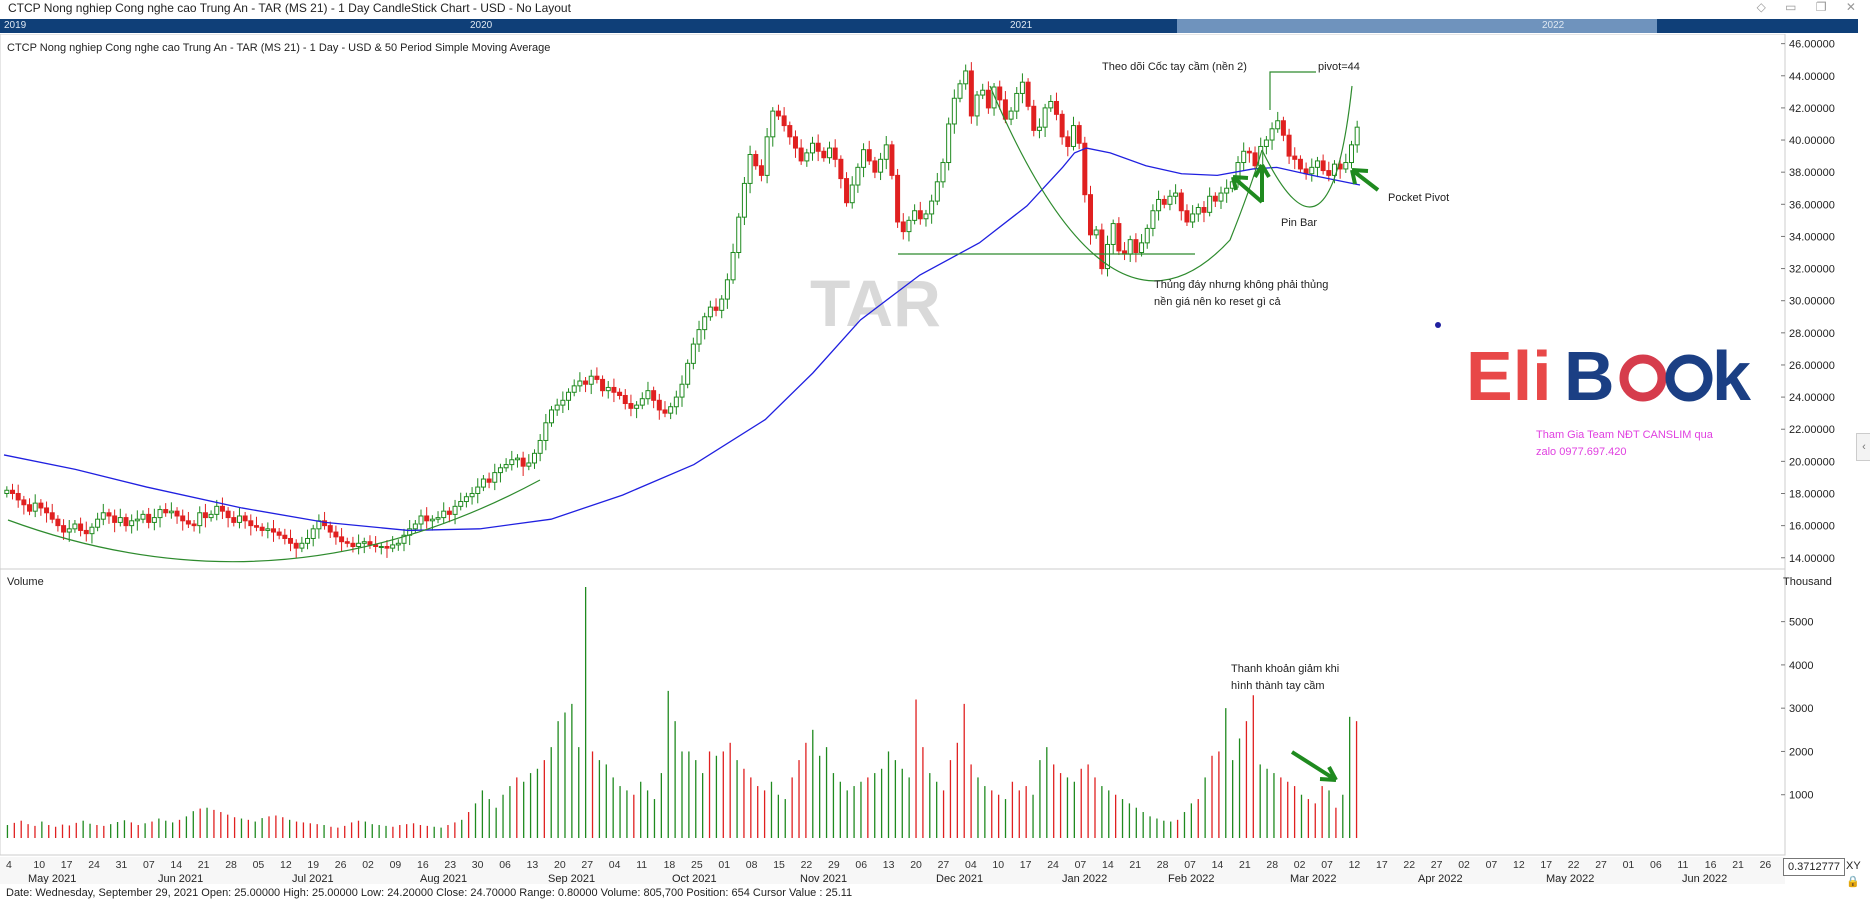 The height and width of the screenshot is (902, 1870). Describe the element at coordinates (875, 303) in the screenshot. I see `chart-watermark: TAR` at that location.